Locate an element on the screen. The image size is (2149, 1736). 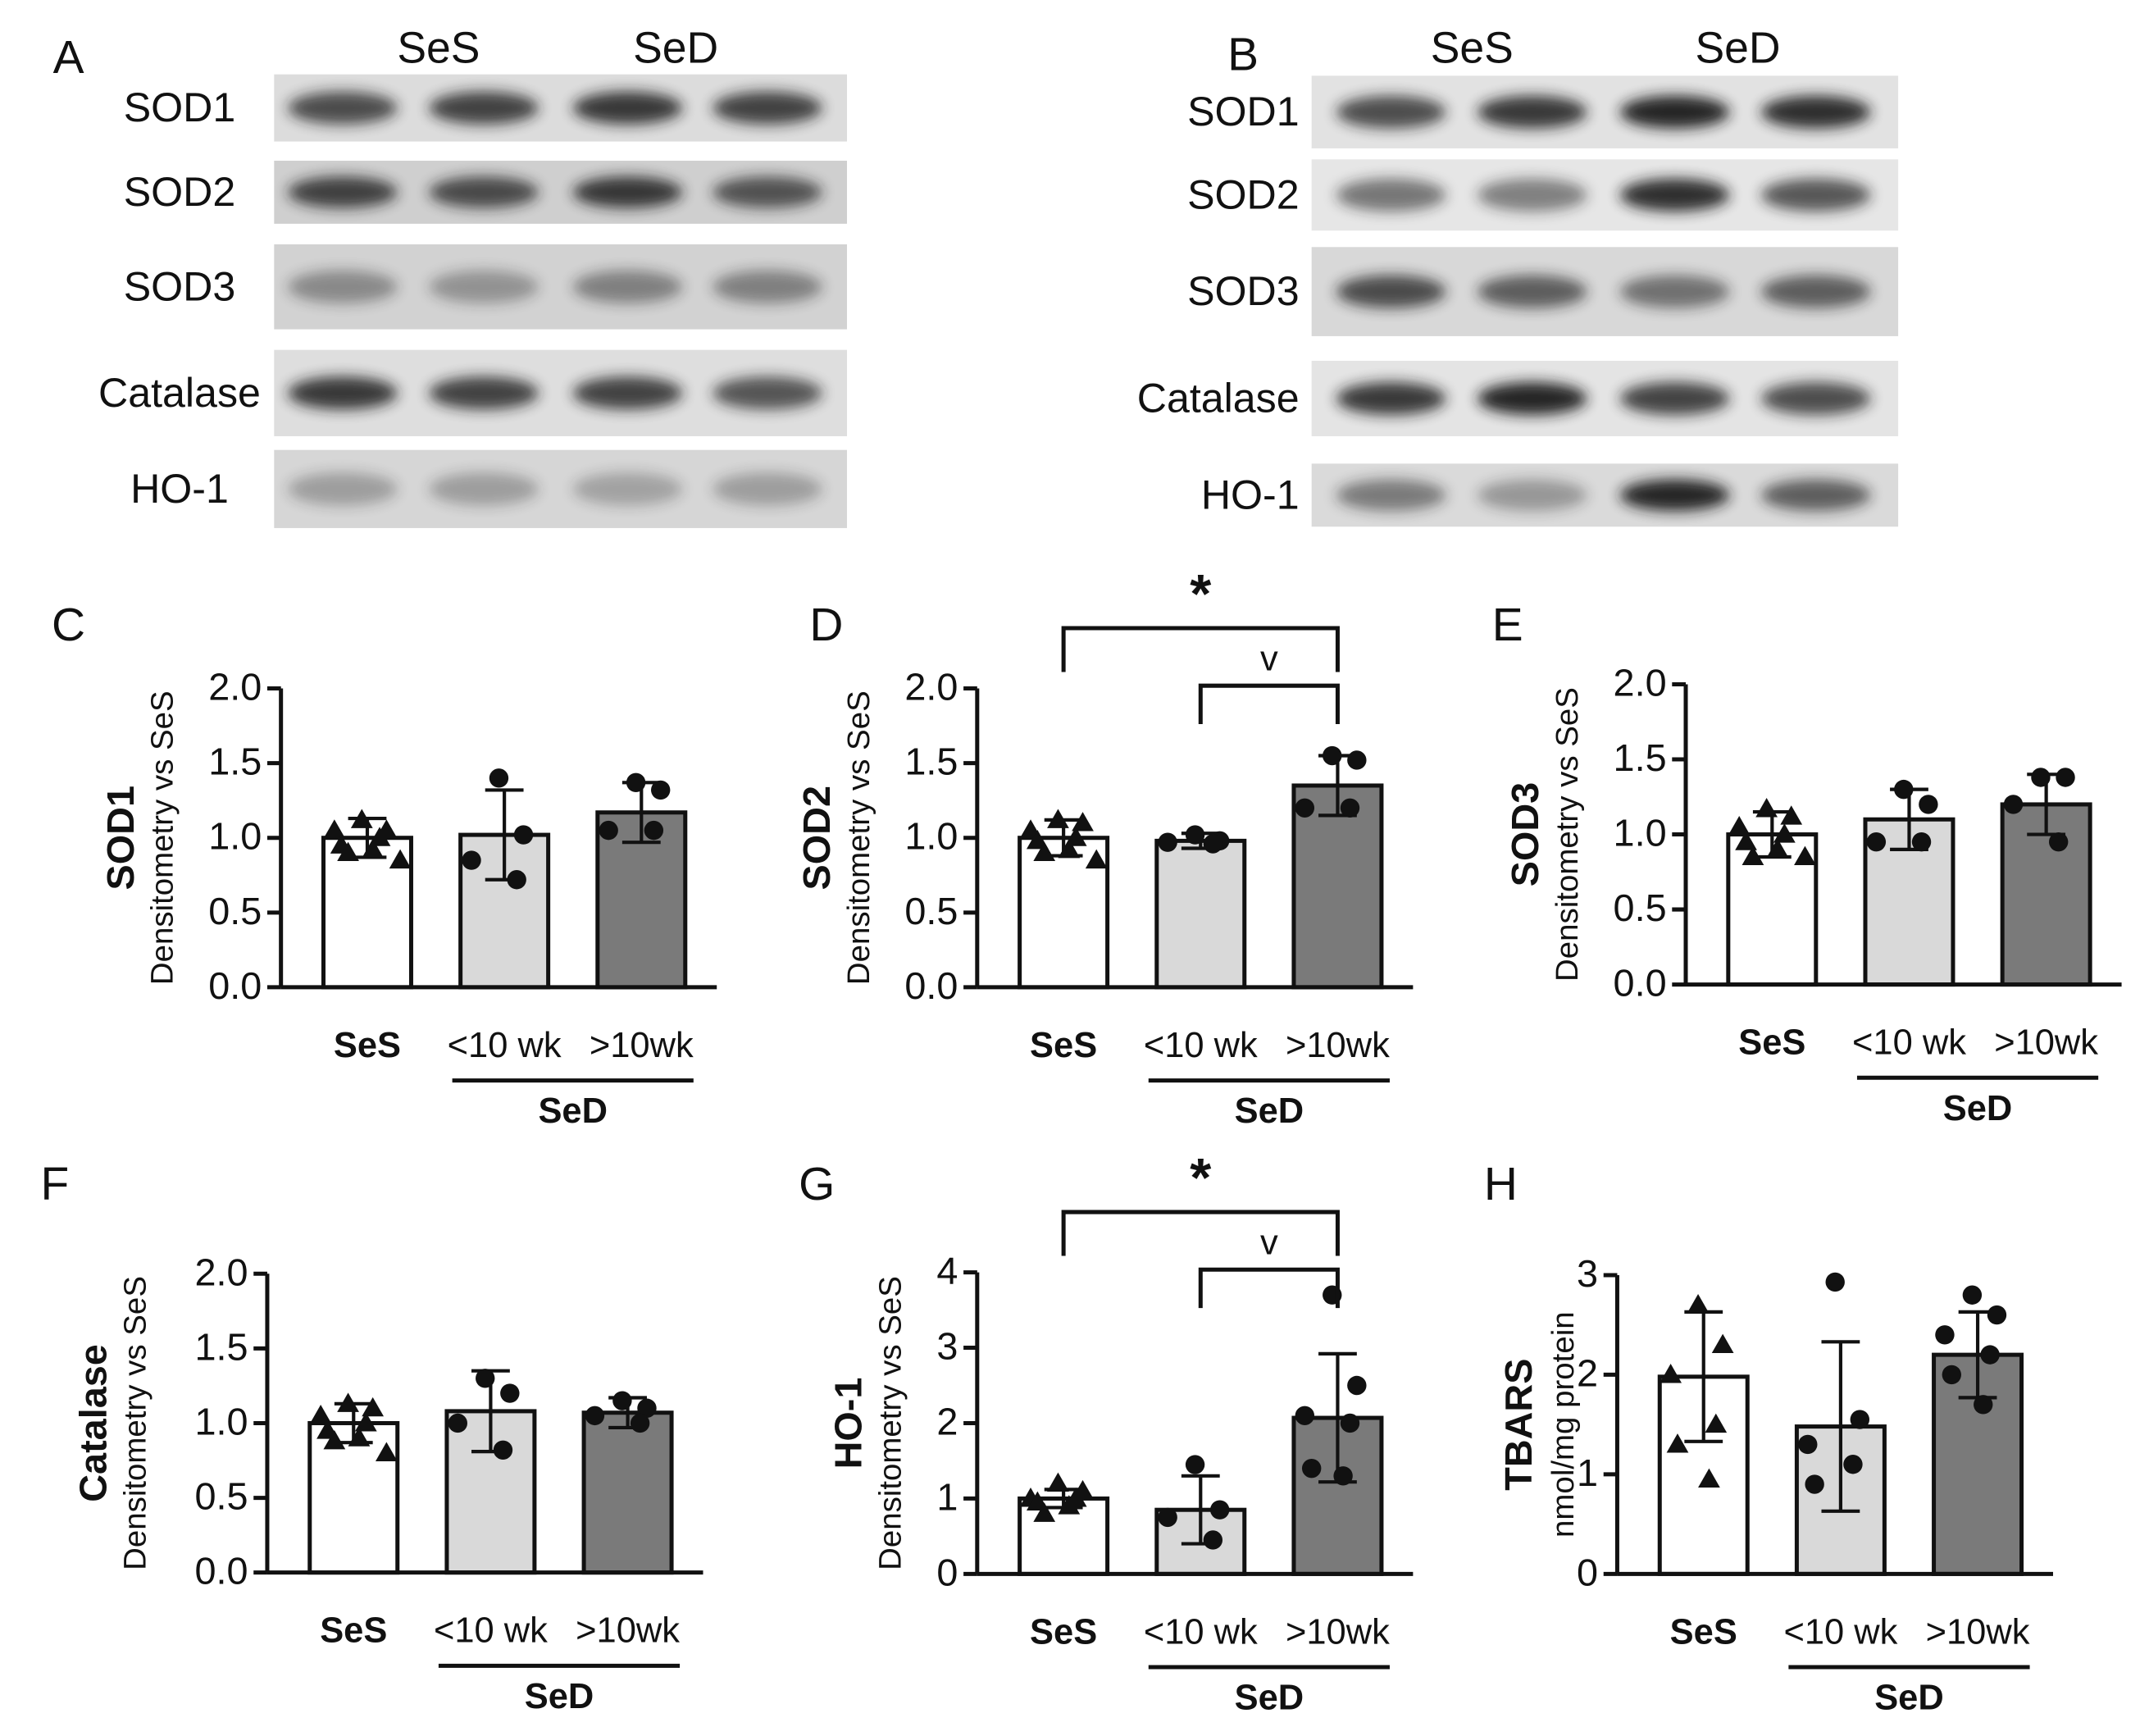
y-axis-title: HO-1 is located at coordinates (848, 1423).